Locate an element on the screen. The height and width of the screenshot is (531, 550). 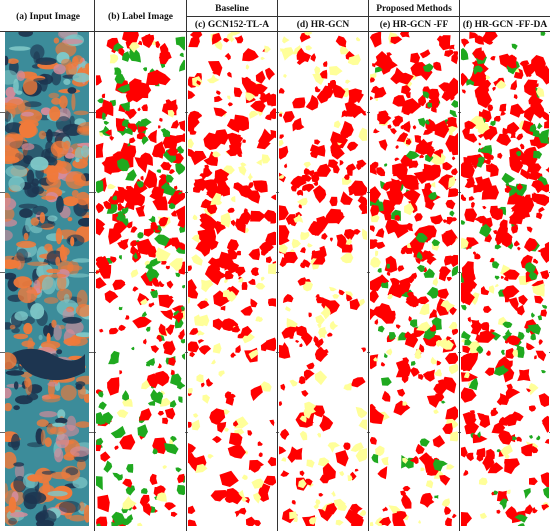
header-proposed-methods: Proposed Methods is located at coordinates (414, 9).